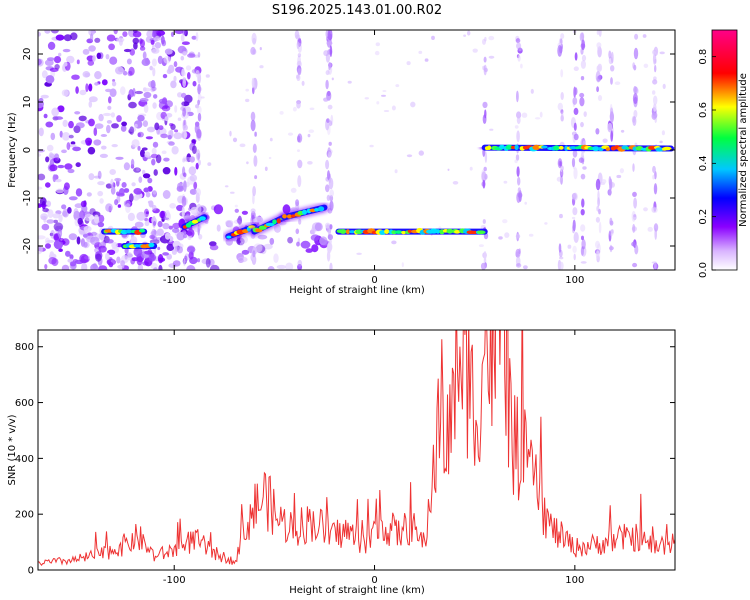 The height and width of the screenshot is (600, 750). Describe the element at coordinates (703, 110) in the screenshot. I see `colorbar-tick-label: 0.6` at that location.